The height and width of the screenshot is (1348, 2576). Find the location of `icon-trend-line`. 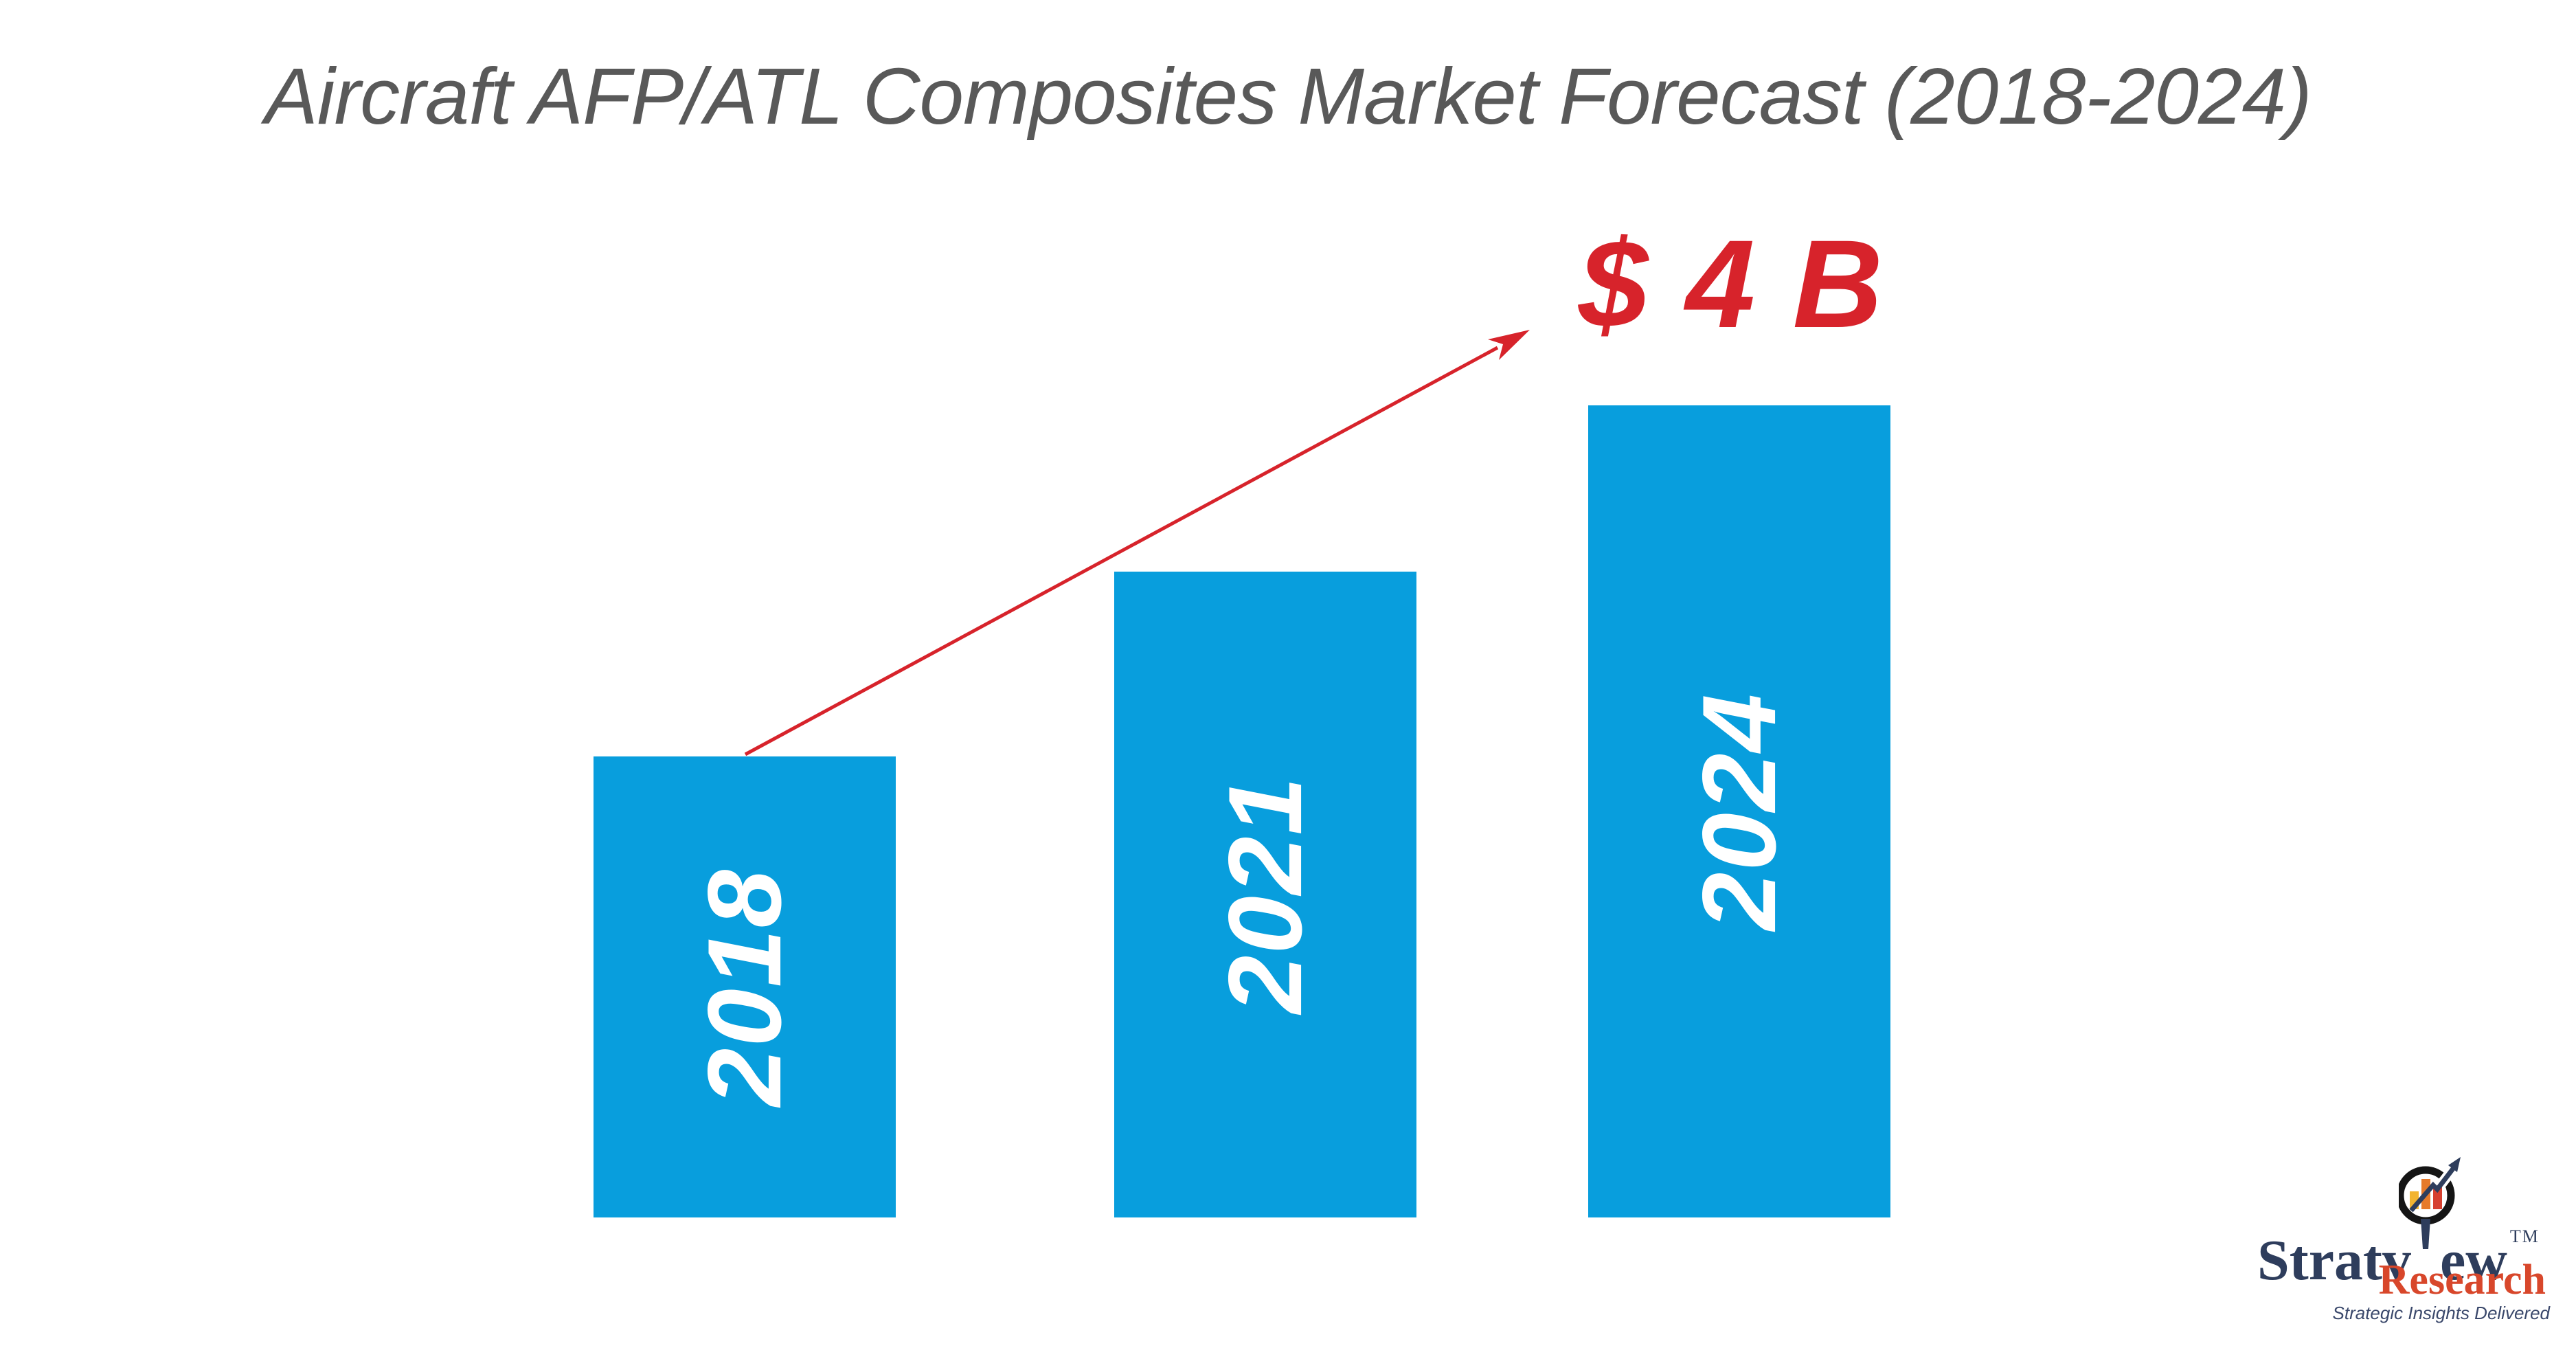

icon-trend-line is located at coordinates (2432, 1190).